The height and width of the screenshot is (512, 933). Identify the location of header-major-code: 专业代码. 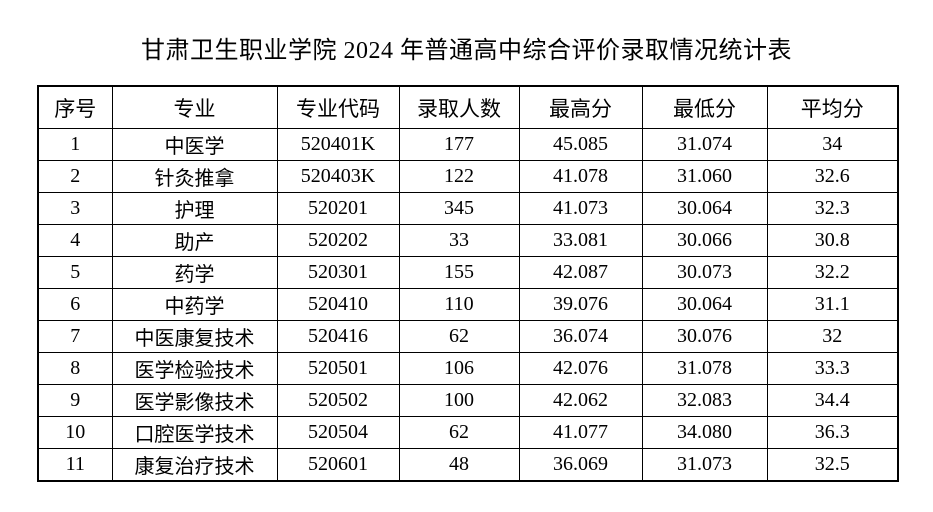
(338, 107).